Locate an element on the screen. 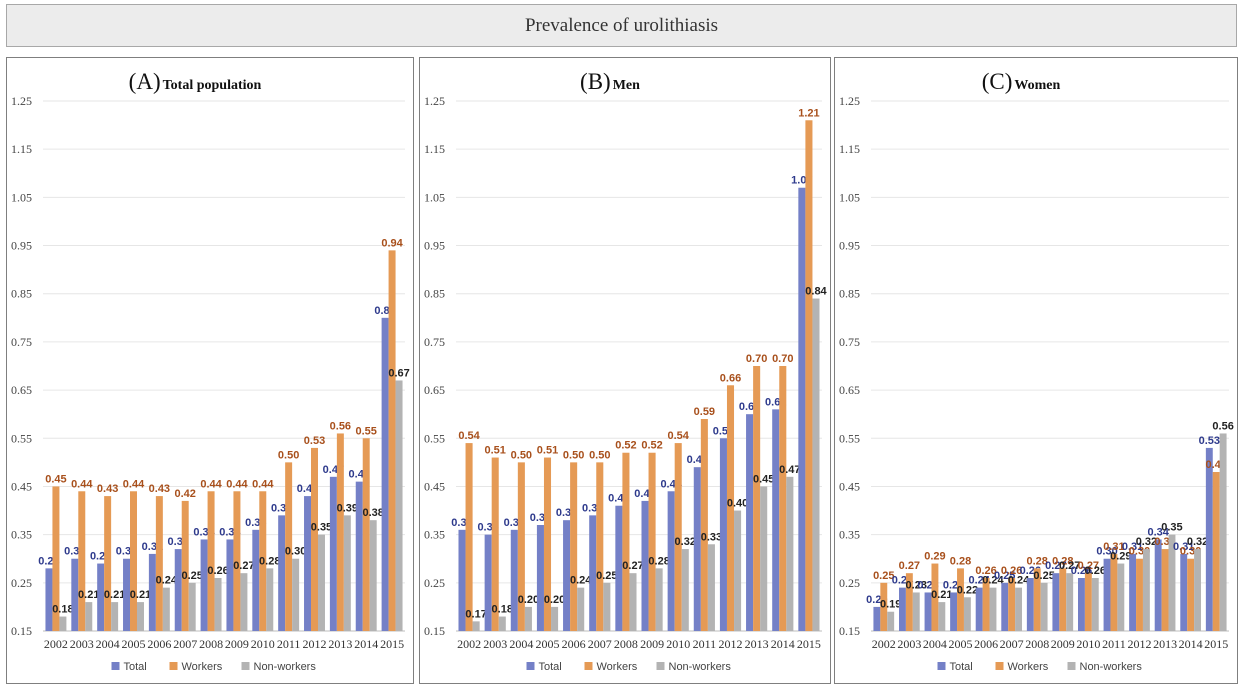 The height and width of the screenshot is (686, 1241). data-label-workers: 0.50 is located at coordinates (288, 455).